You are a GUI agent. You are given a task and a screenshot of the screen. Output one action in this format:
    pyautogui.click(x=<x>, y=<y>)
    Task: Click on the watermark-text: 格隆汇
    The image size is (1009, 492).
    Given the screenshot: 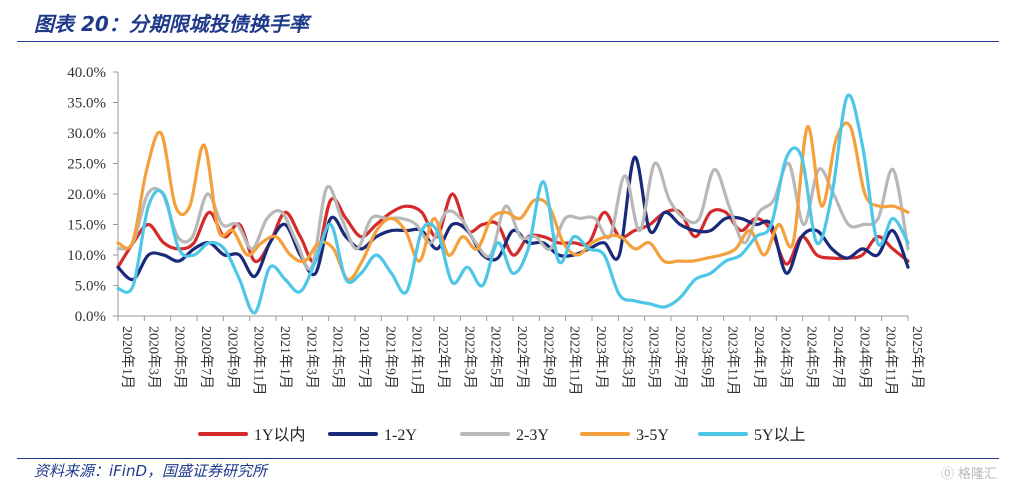 What is the action you would take?
    pyautogui.click(x=977, y=474)
    